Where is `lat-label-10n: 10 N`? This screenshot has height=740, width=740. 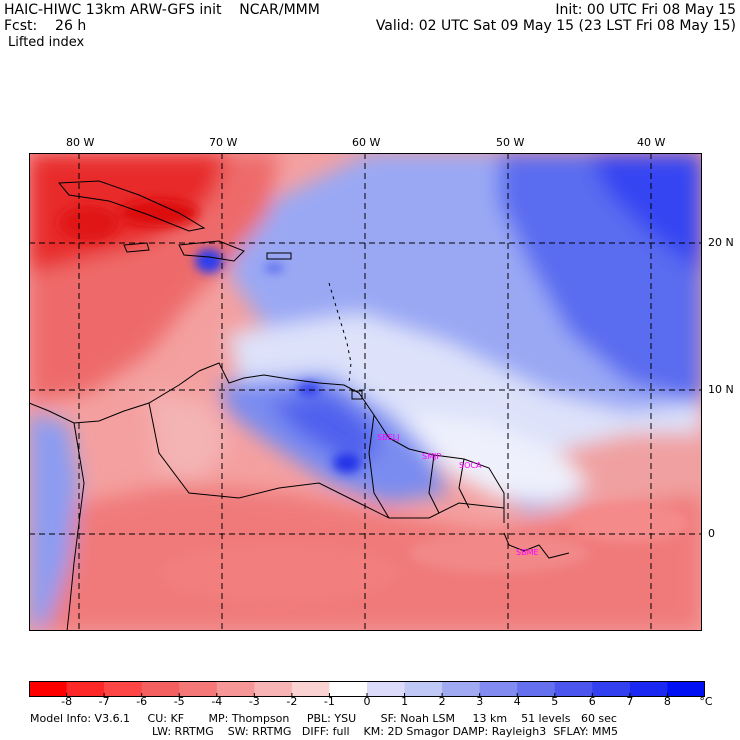 lat-label-10n: 10 N is located at coordinates (721, 389).